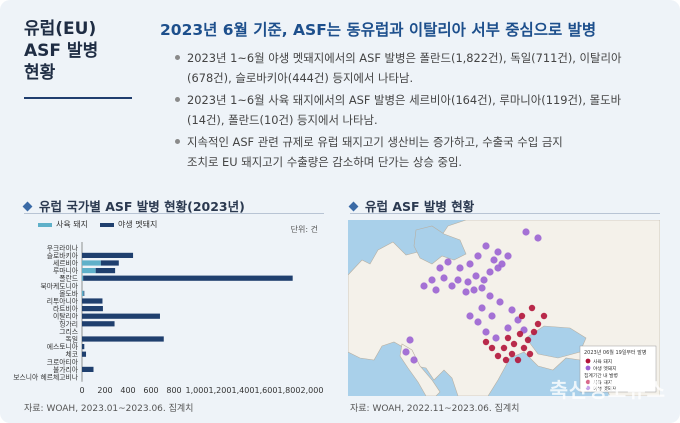 The width and height of the screenshot is (680, 423). I want to click on map-legend-label: 집계기간 내 발병, so click(601, 375).